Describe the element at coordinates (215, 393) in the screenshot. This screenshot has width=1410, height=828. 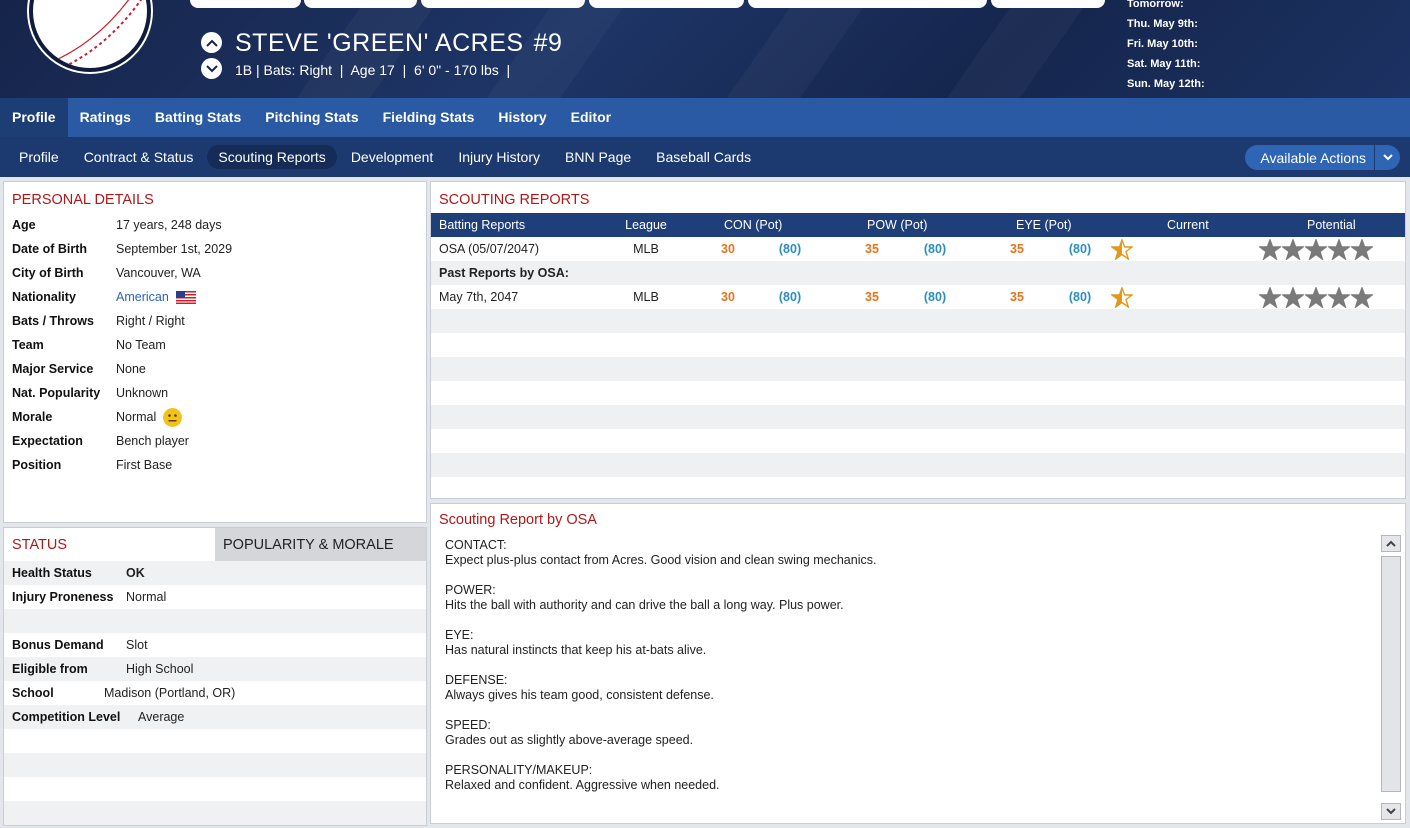
I see `detail-row: Nat. Popularity Unknown` at that location.